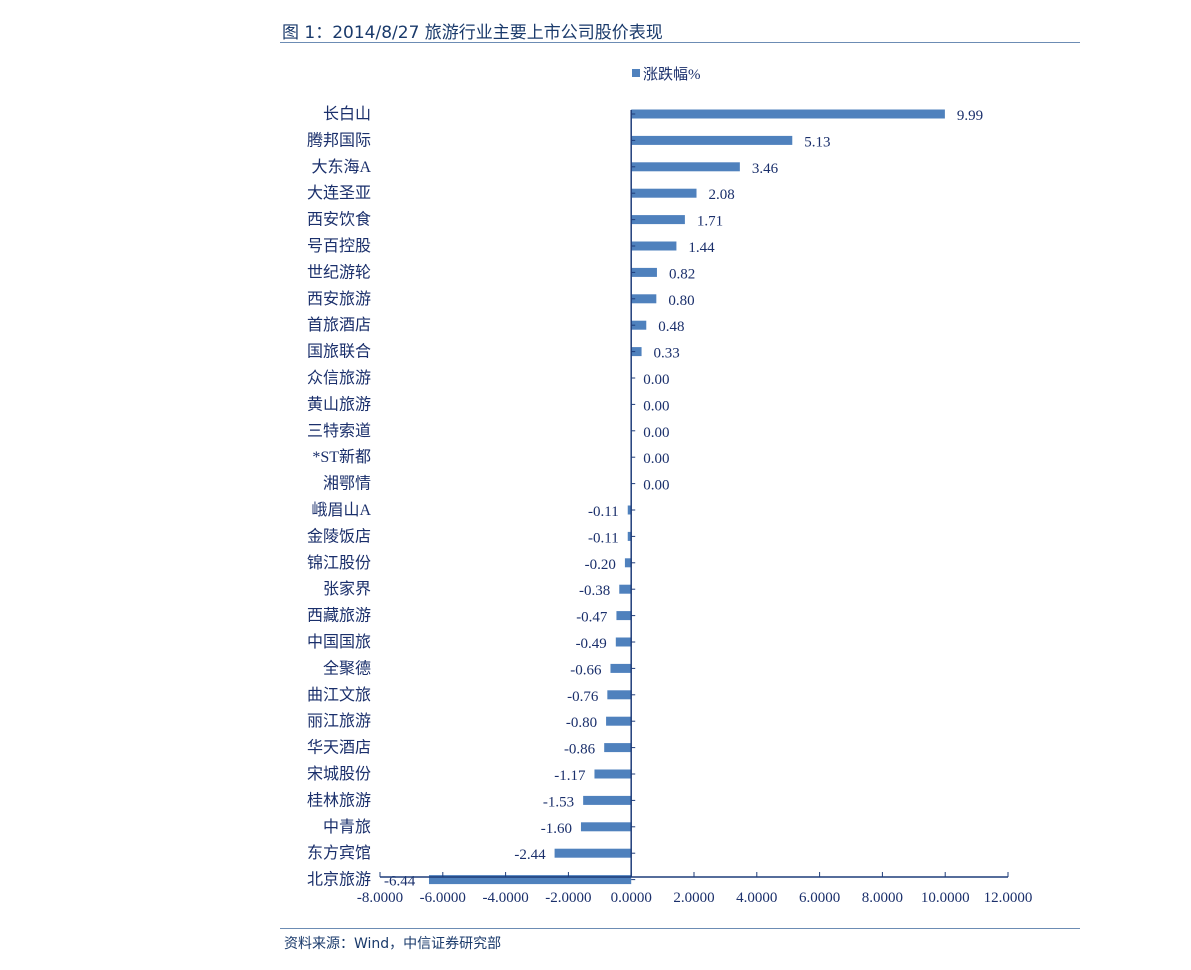  Describe the element at coordinates (594, 591) in the screenshot. I see `data-label: -0.38` at that location.